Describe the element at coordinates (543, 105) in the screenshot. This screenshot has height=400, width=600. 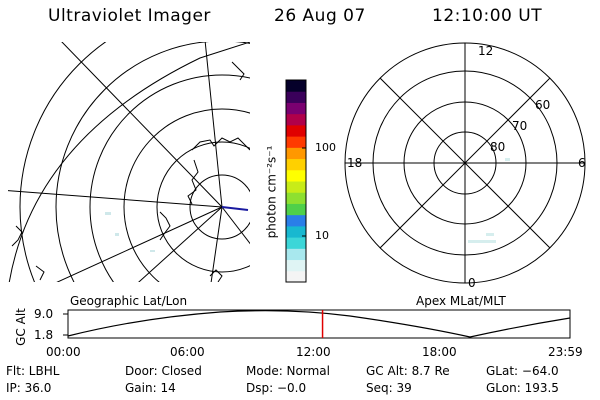
I see `mlat-label-60: 60` at that location.